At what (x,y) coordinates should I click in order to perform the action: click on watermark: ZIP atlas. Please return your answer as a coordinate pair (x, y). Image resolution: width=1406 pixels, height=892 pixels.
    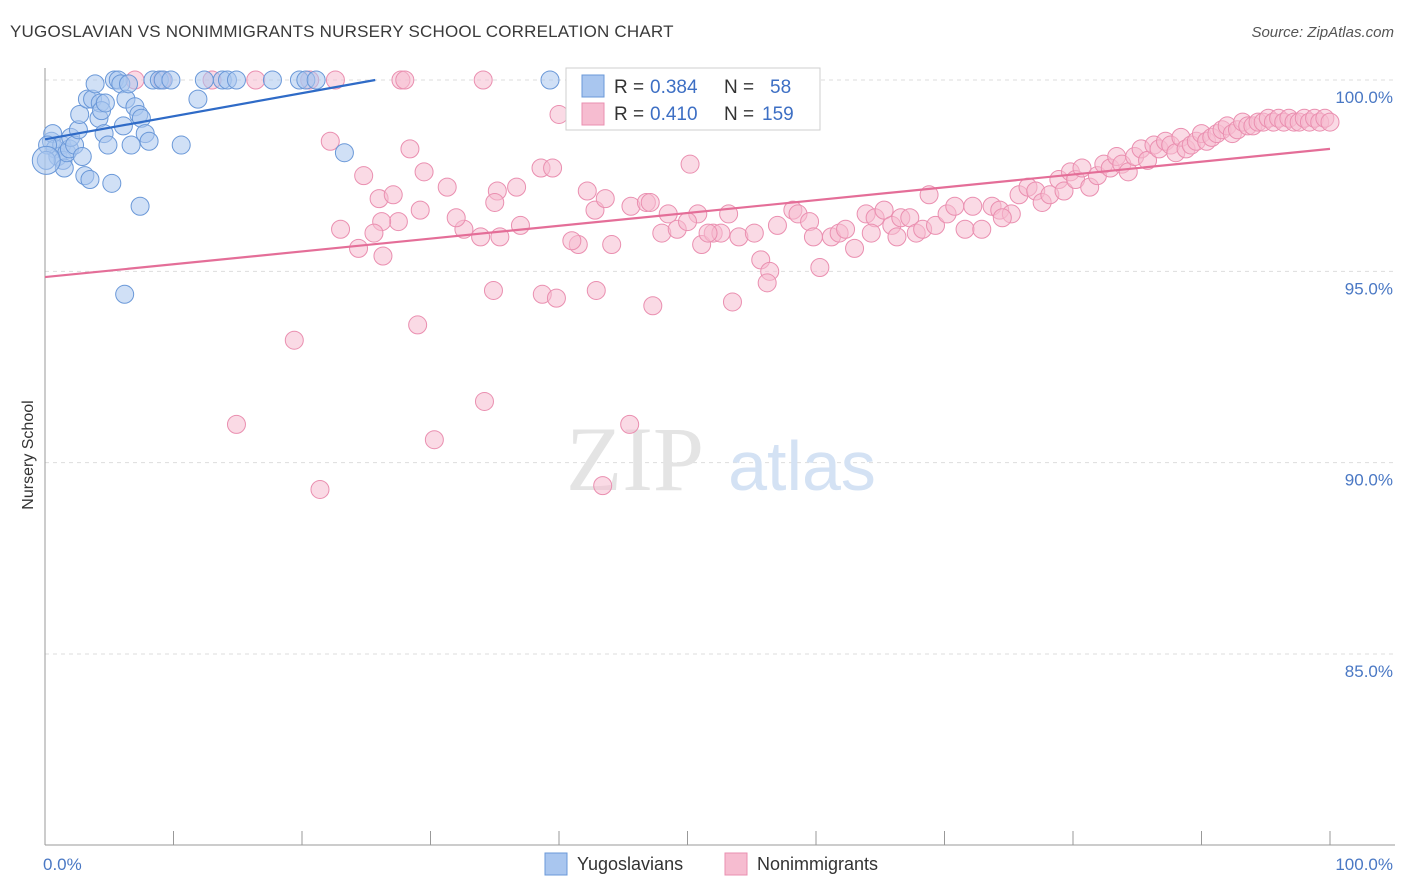
    Looking at the image, I should click on (721, 459).